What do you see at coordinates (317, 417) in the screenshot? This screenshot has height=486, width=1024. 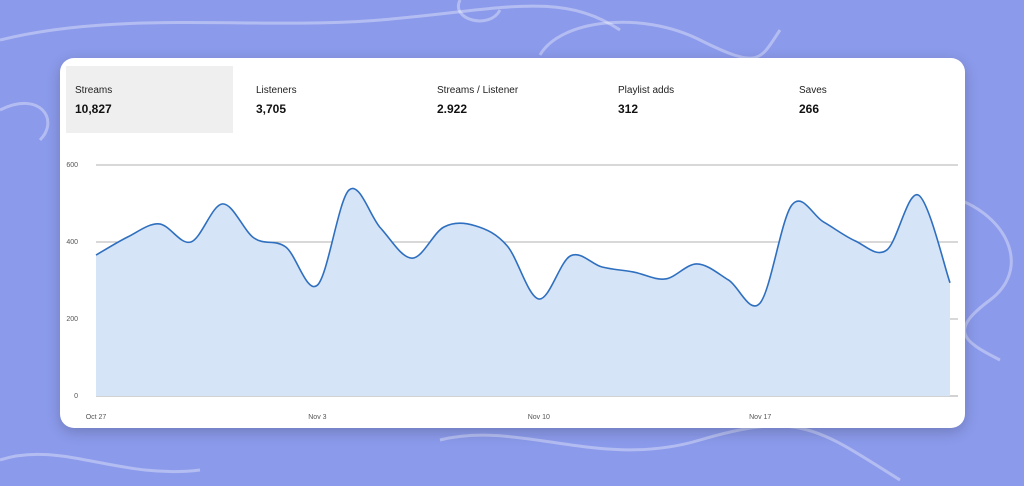 I see `x-tick-label: Nov 3` at bounding box center [317, 417].